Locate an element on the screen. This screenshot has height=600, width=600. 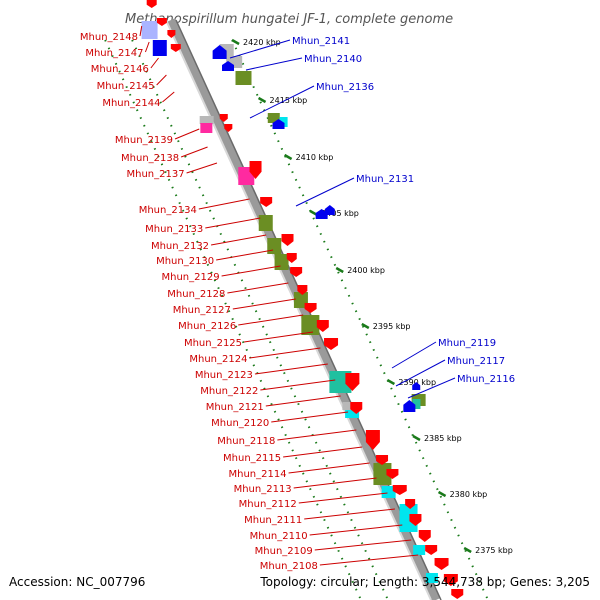
gene-label-left: Mhun_2112 is located at coordinates (268, 504).